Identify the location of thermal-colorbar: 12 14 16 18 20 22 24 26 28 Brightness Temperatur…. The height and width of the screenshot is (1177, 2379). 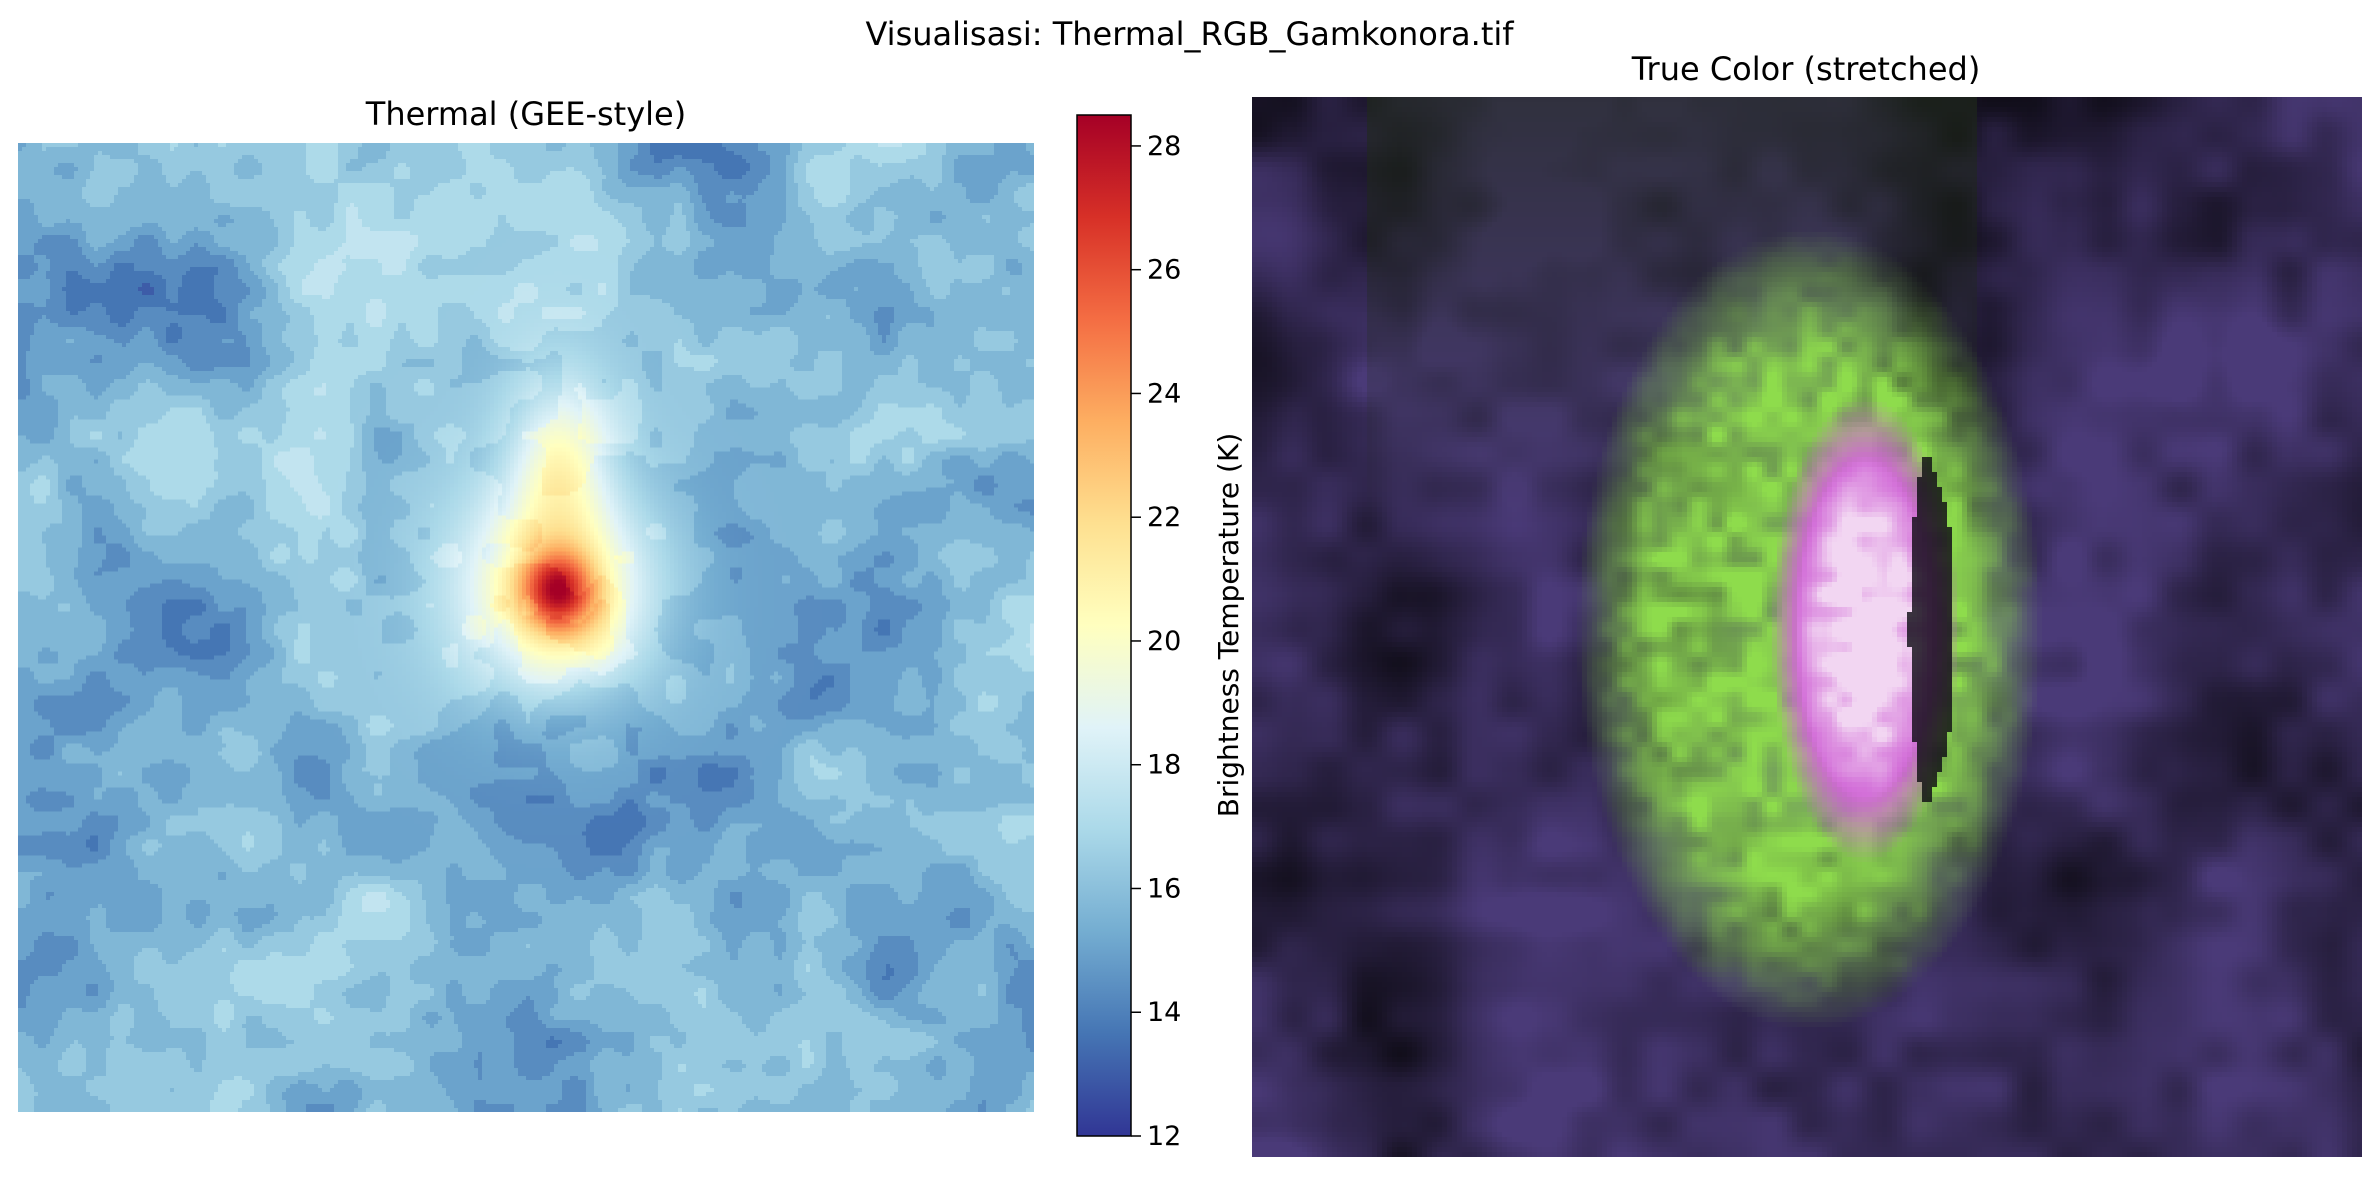
(1160, 633).